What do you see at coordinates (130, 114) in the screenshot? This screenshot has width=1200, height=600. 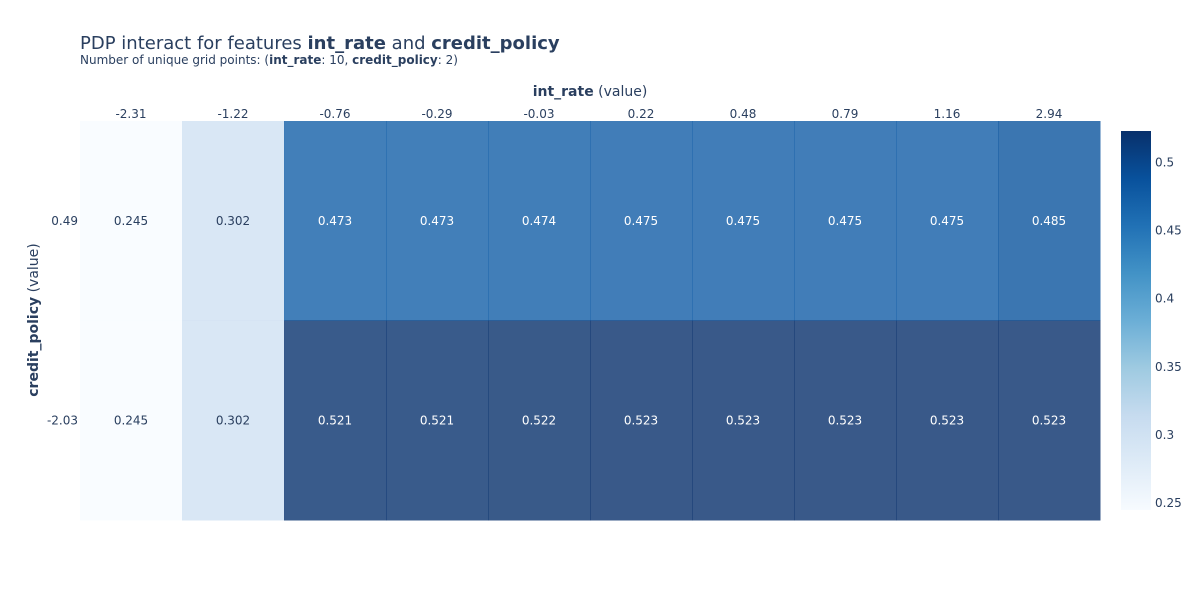 I see `x-tick-label: -2.31` at bounding box center [130, 114].